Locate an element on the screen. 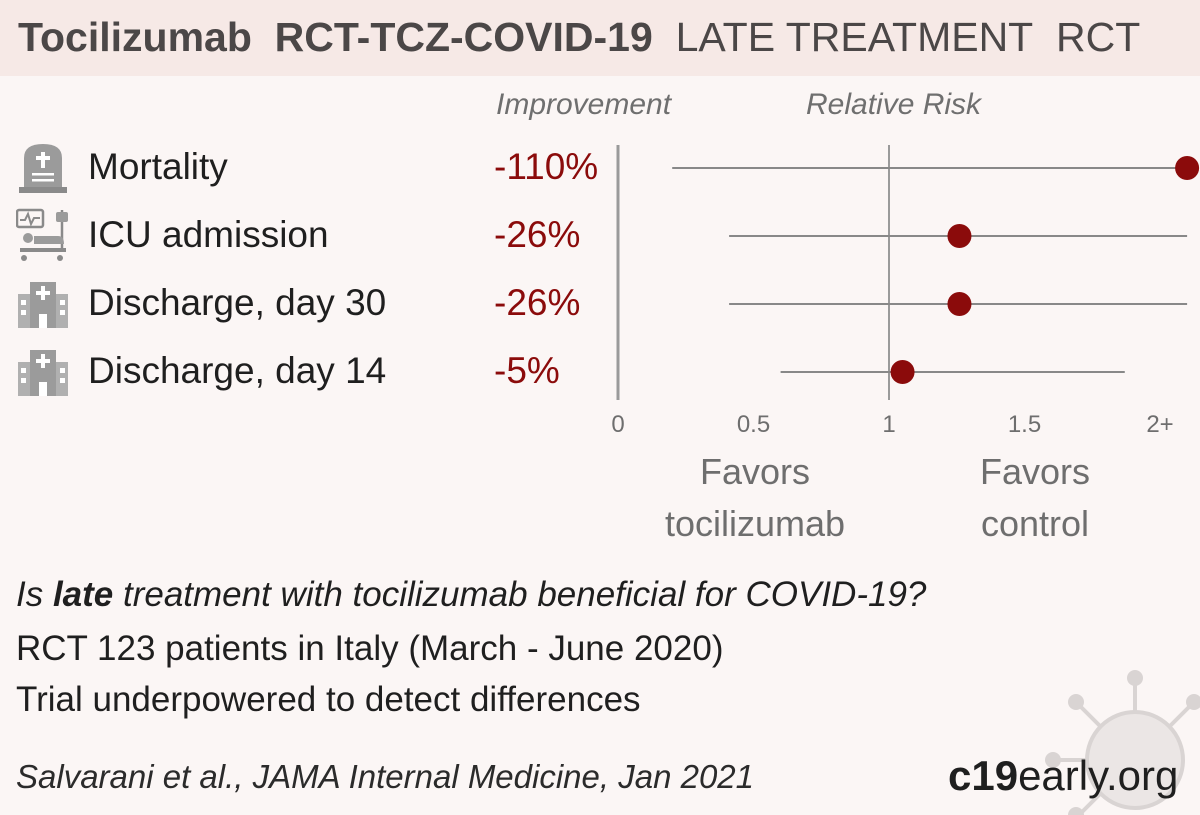 The width and height of the screenshot is (1200, 815). x-tick-label: 2+ is located at coordinates (1159, 424).